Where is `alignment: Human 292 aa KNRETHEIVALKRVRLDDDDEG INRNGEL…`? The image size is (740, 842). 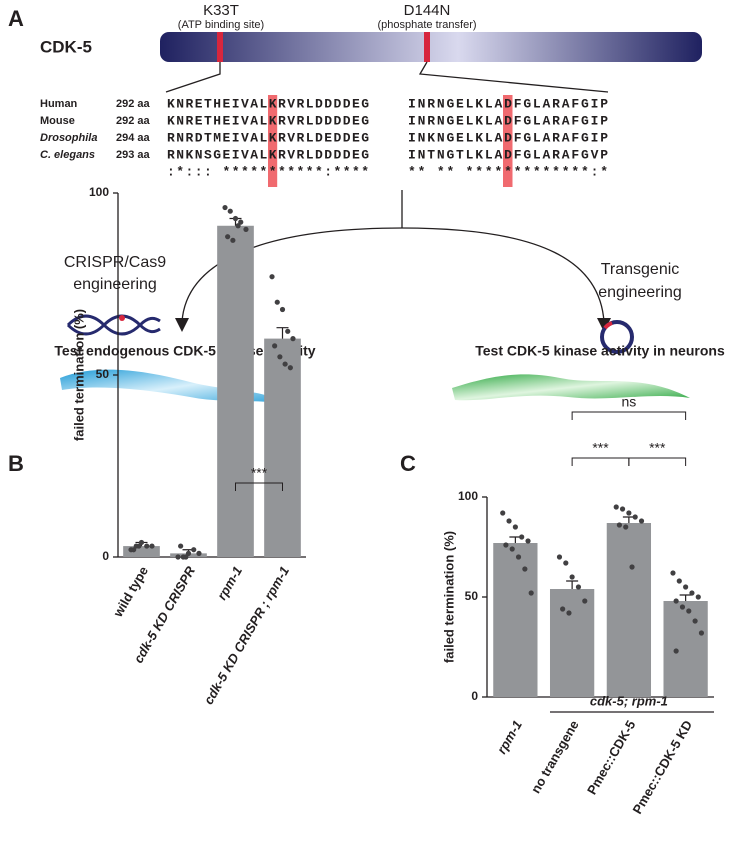
alignment: Human 292 aa KNRETHEIVALKRVRLDDDDEG INRNGEL… is located at coordinates (324, 137).